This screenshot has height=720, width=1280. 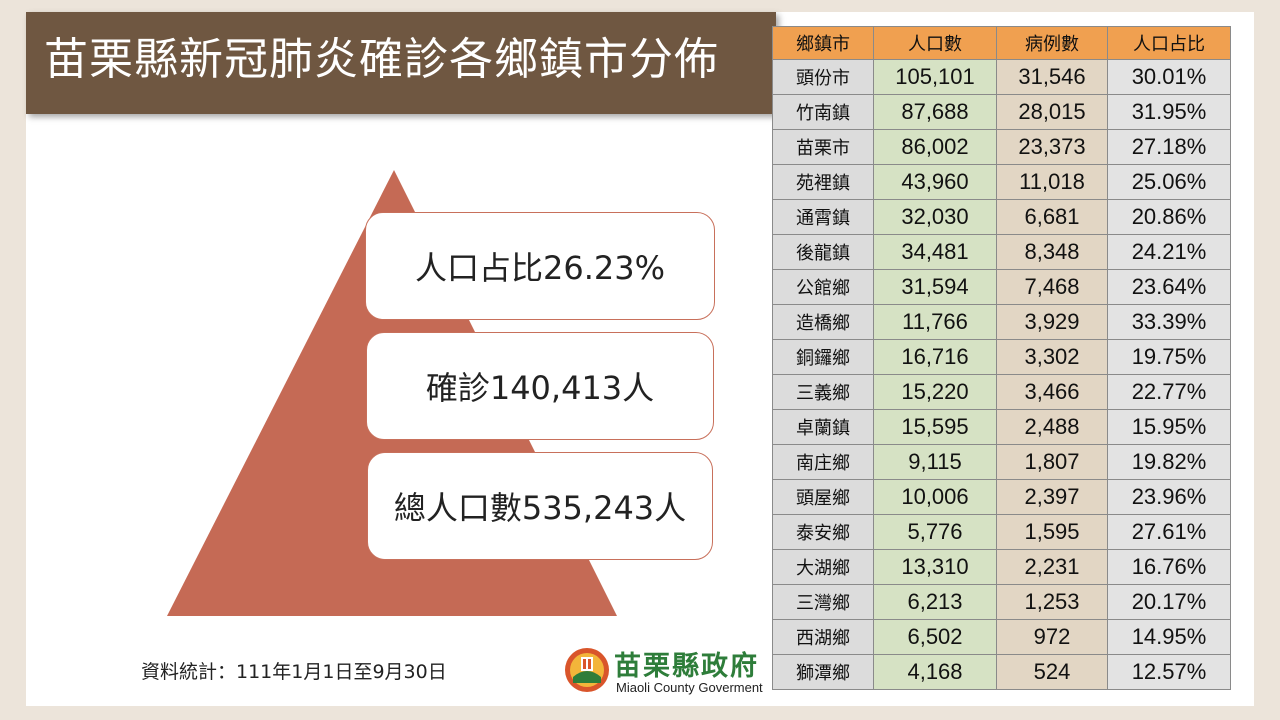 I want to click on population-cell: 87,688, so click(x=935, y=112).